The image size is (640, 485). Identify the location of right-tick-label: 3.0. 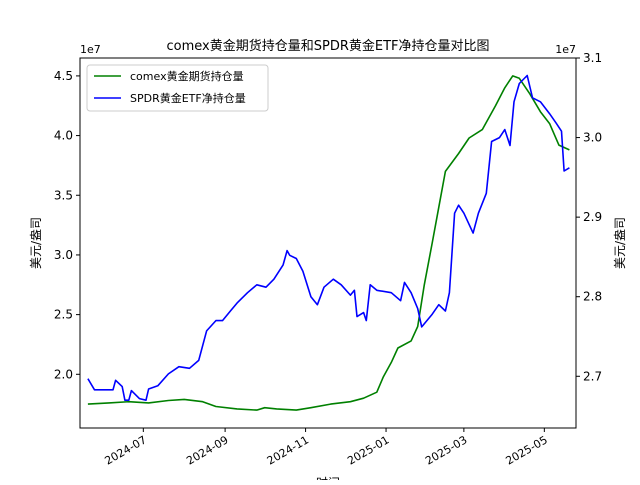
(592, 138).